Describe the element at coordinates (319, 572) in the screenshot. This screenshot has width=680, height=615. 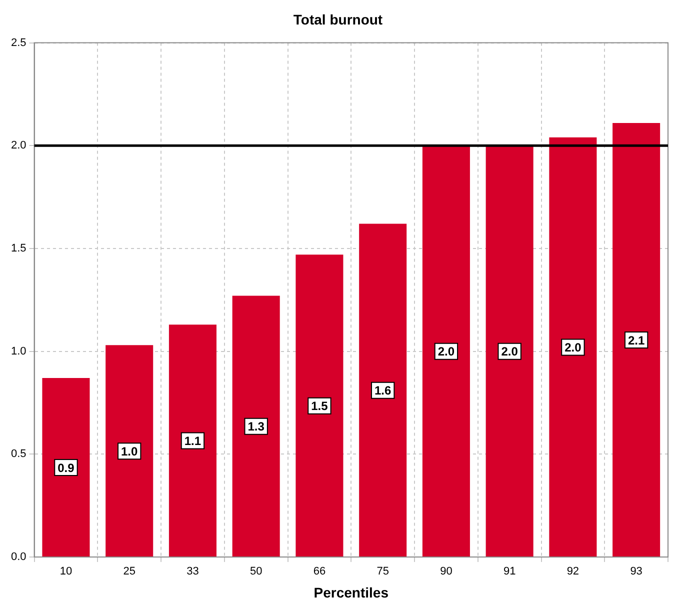
I see `x-tick-label: 66` at that location.